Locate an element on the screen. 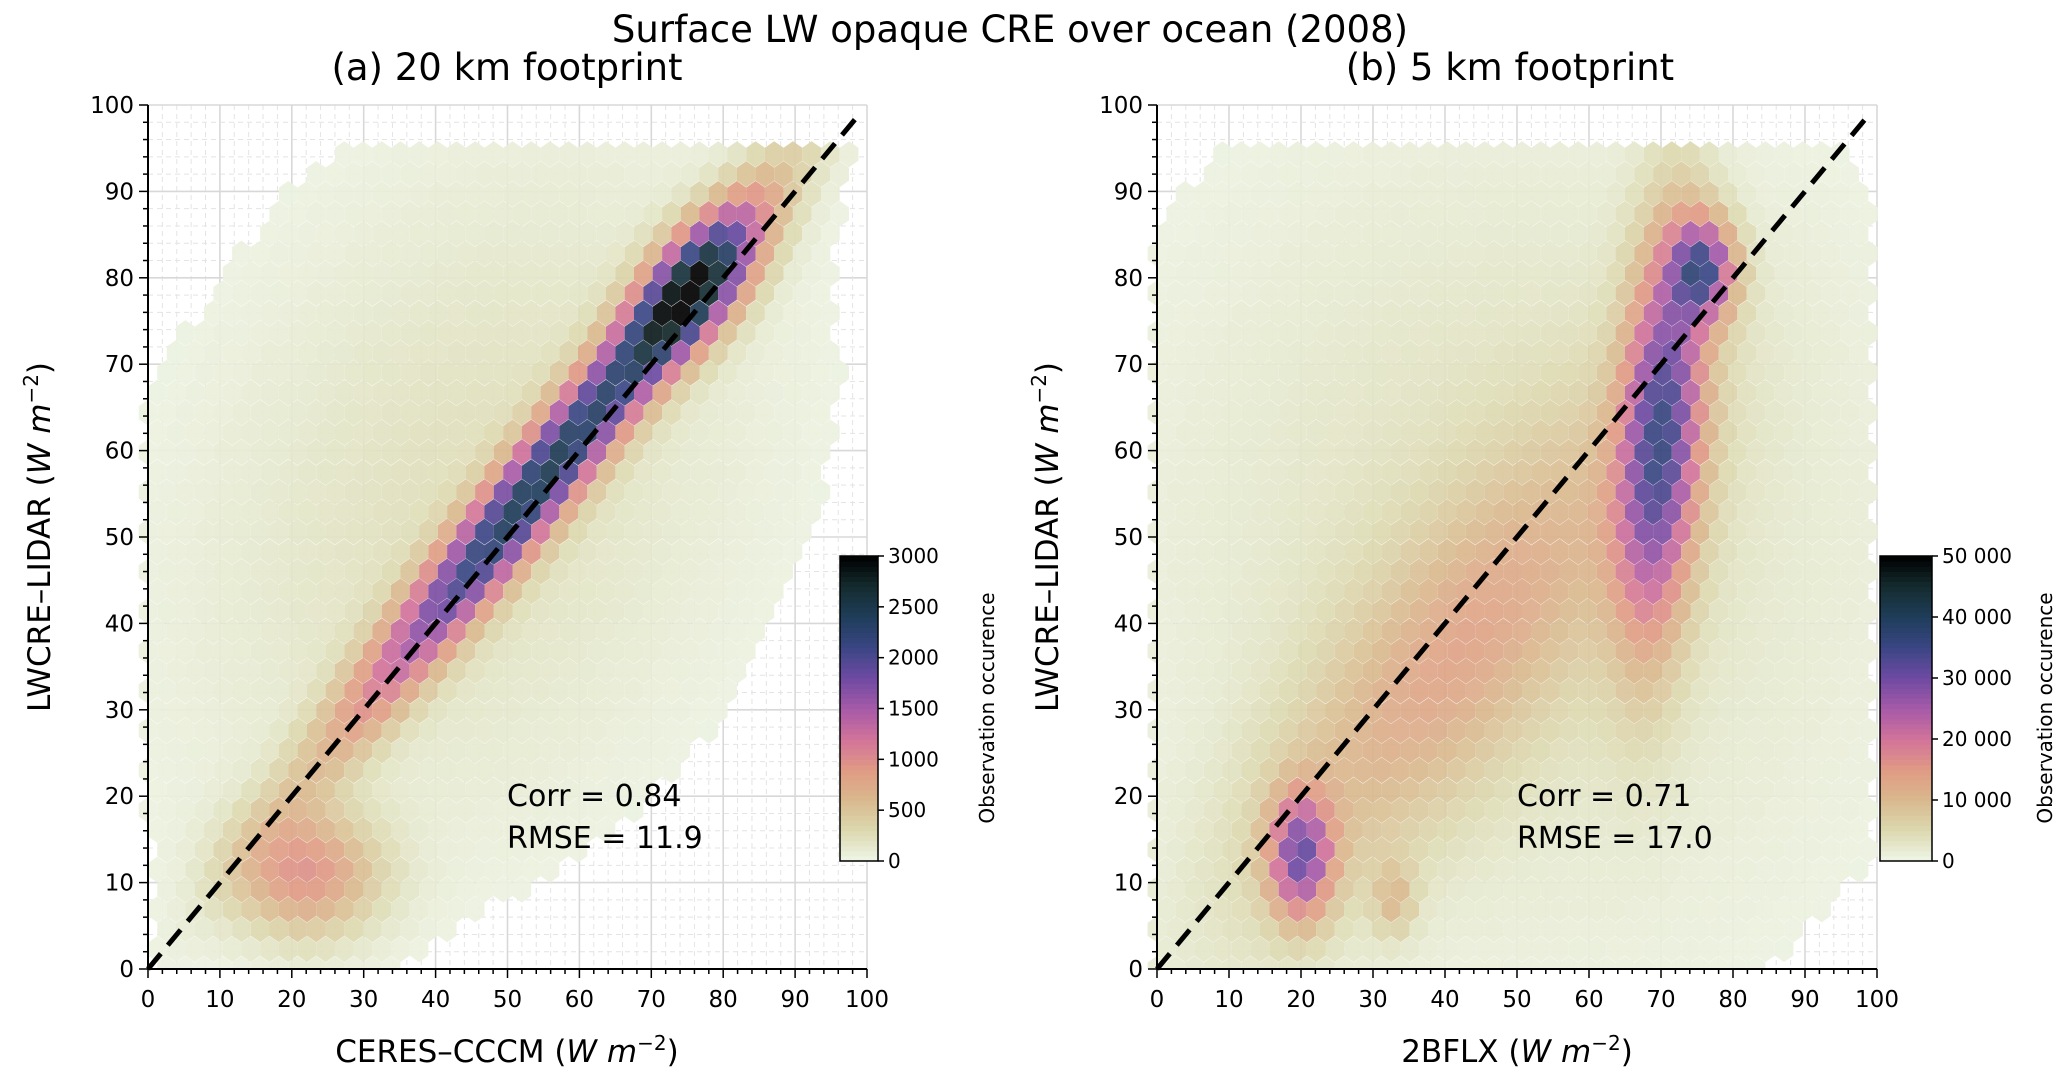  panel-a-colorbar-label: Observation occurence is located at coordinates (987, 707).